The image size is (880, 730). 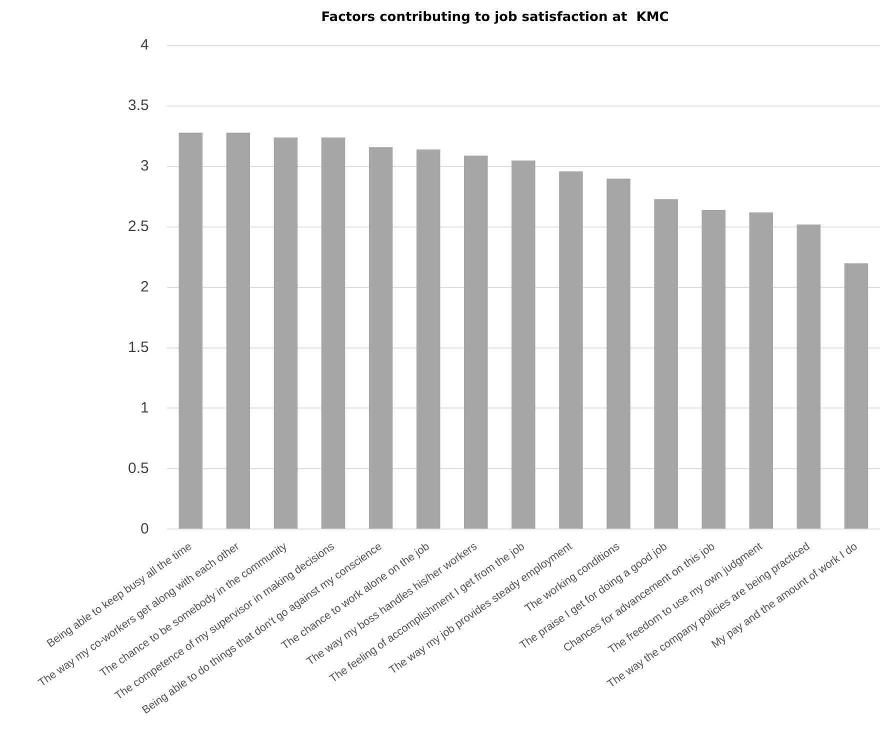 I want to click on y-tick-label: 4, so click(x=144, y=45).